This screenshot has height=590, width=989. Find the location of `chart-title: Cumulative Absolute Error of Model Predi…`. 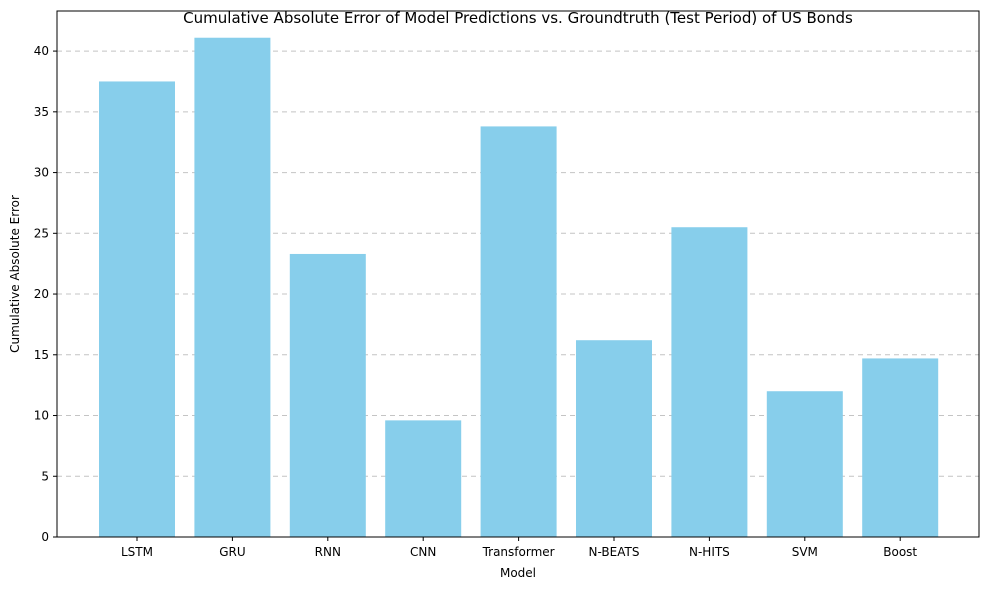

chart-title: Cumulative Absolute Error of Model Predi… is located at coordinates (518, 18).